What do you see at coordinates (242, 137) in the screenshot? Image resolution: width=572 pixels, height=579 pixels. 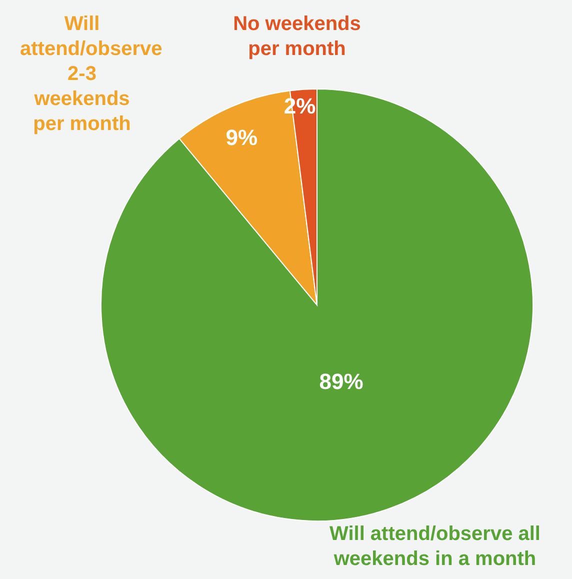 I see `data-label: 9%` at bounding box center [242, 137].